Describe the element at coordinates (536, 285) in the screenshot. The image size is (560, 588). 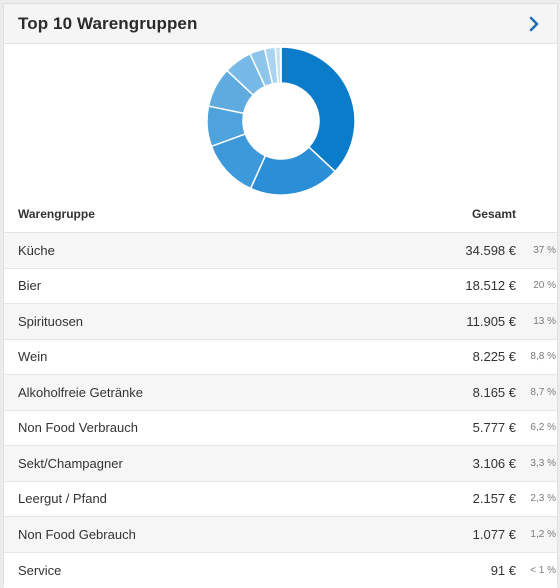
I see `row-percent: 20 %` at that location.